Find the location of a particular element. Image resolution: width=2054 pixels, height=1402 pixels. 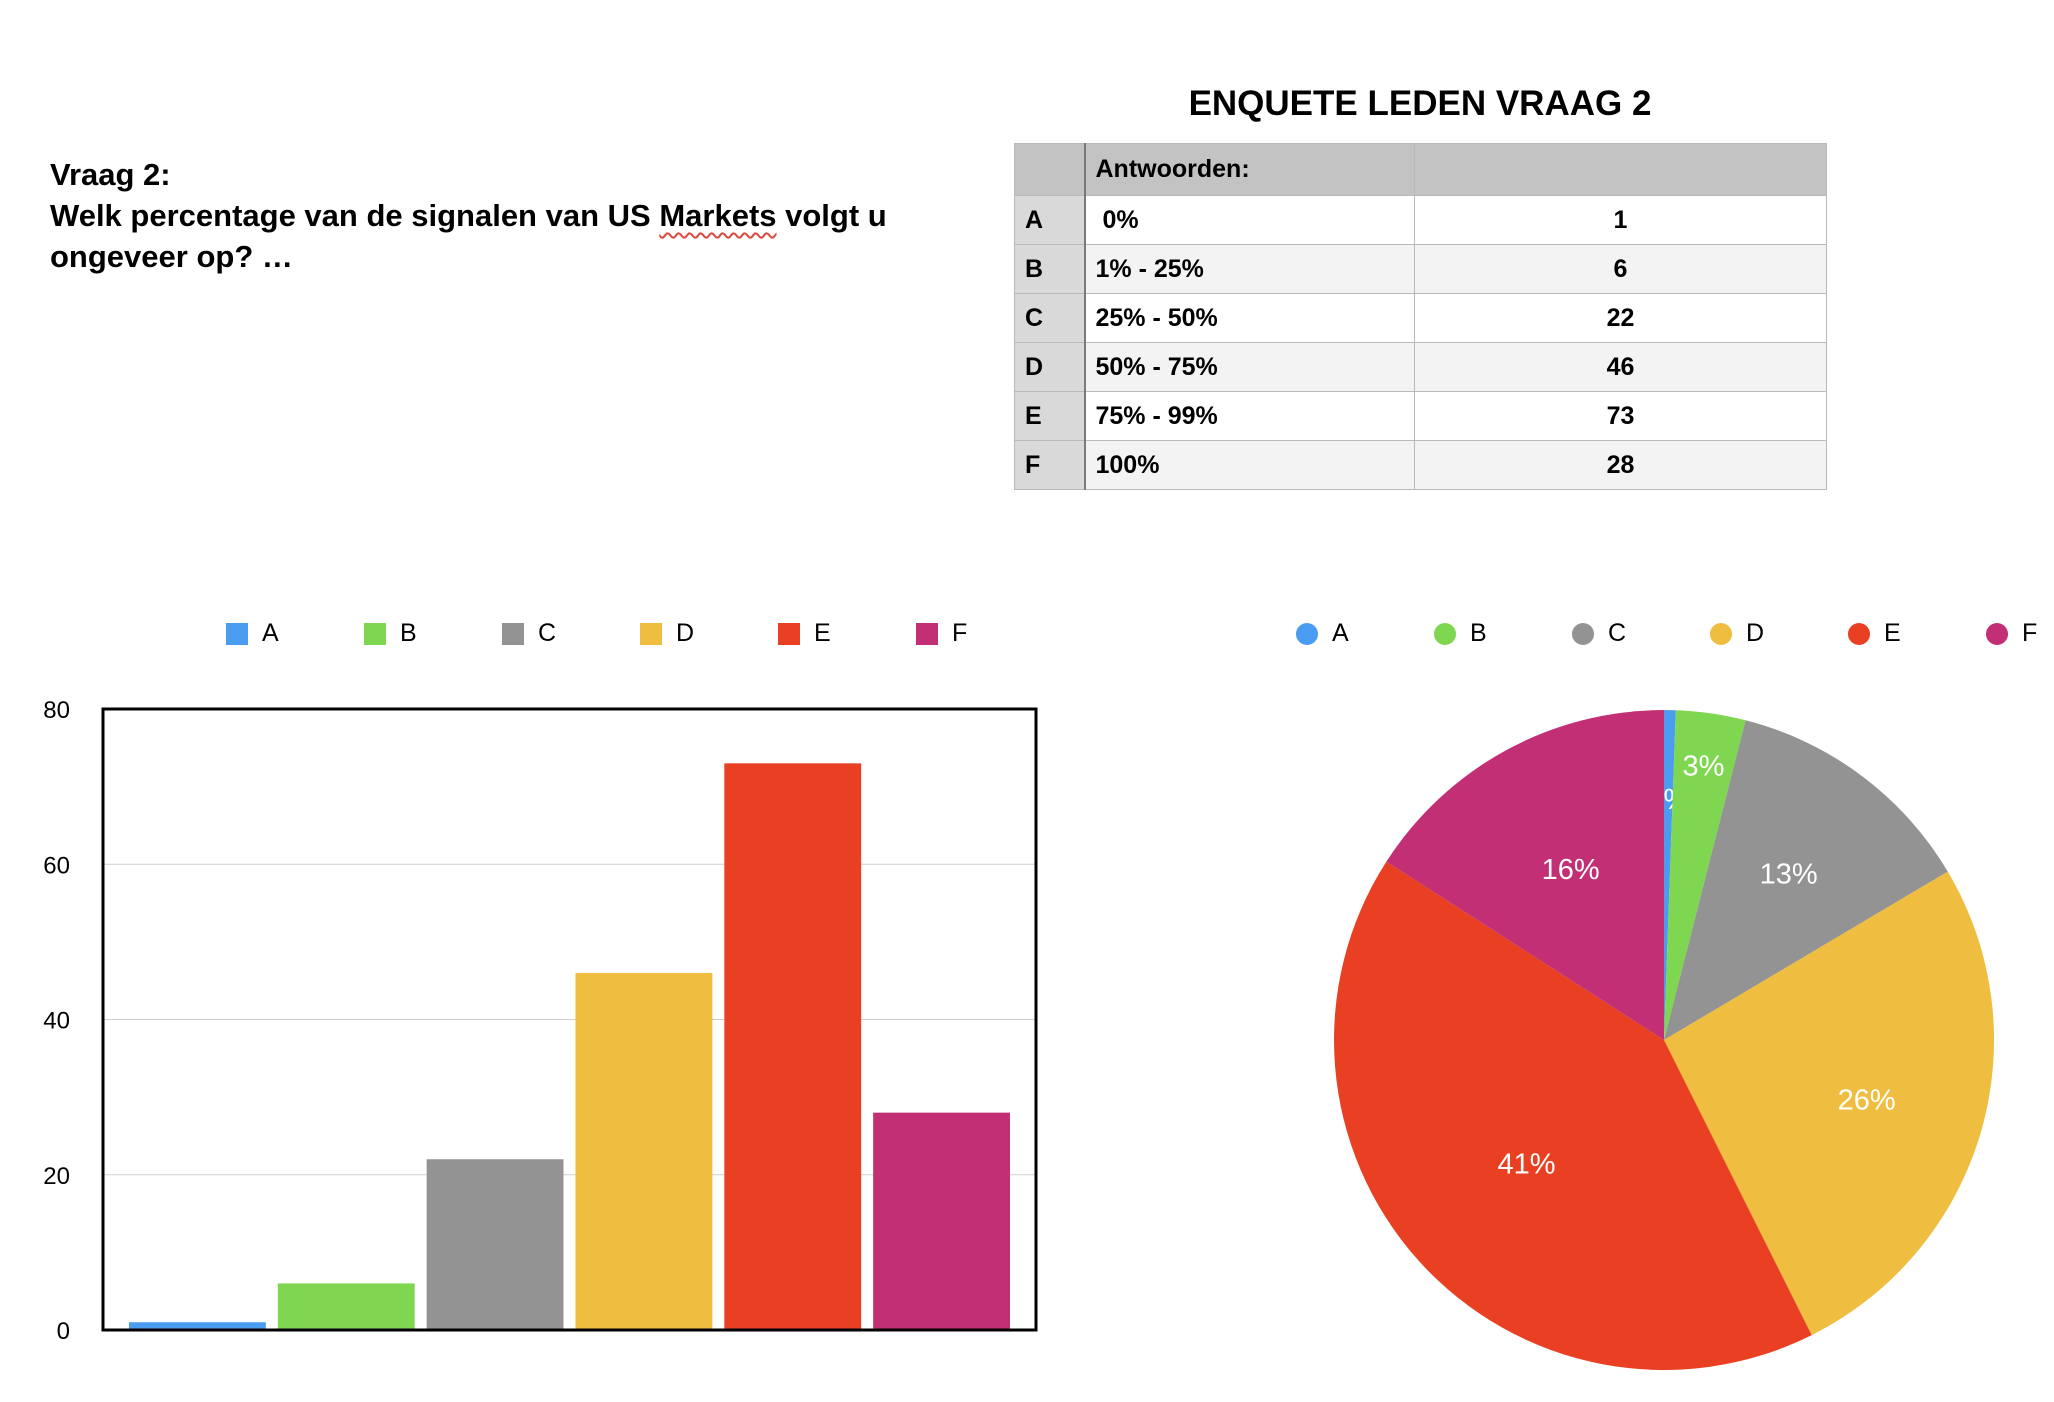

bar-F is located at coordinates (941, 1221).